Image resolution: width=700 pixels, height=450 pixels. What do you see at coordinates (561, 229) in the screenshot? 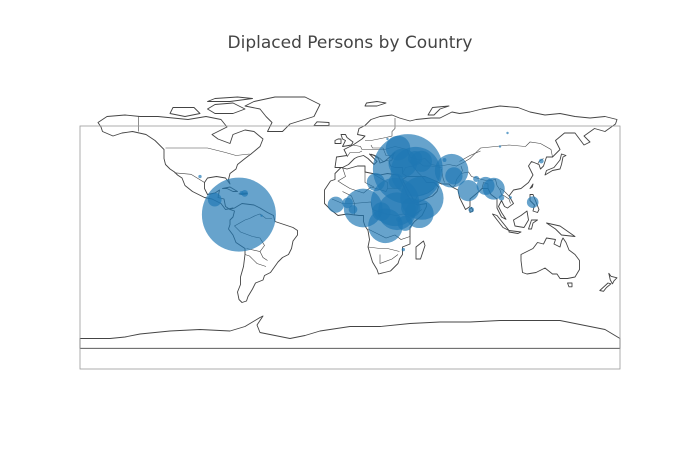
I see `landmass-new-guinea` at bounding box center [561, 229].